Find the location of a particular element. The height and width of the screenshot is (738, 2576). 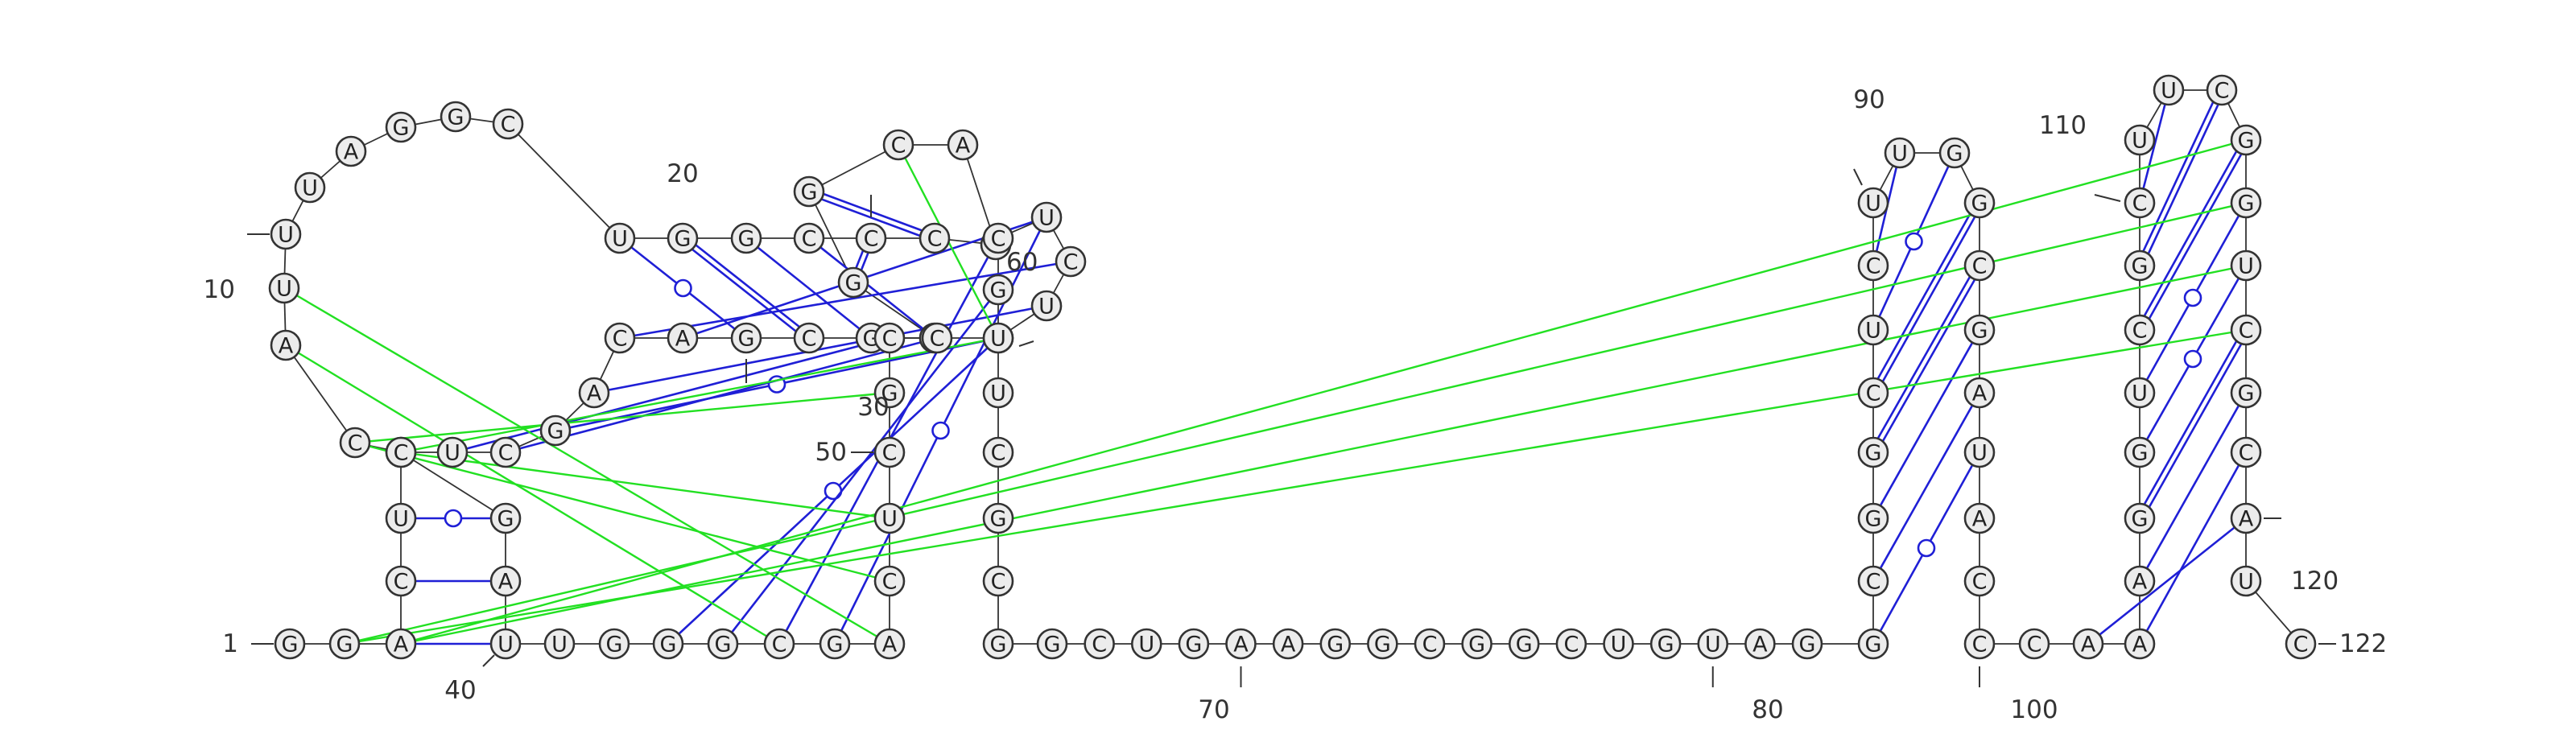

position-label-text: 30 is located at coordinates (873, 407).